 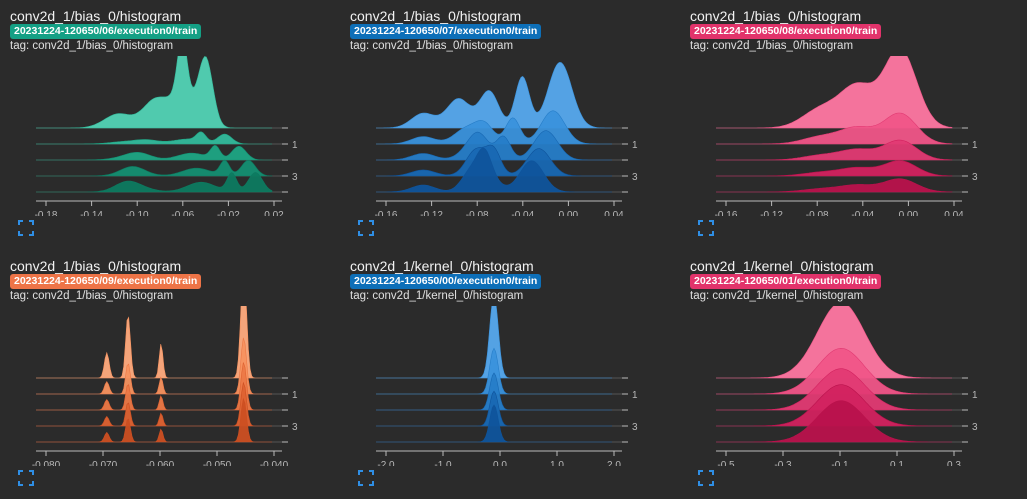 I want to click on x-tick-label: 0.3, so click(x=954, y=463).